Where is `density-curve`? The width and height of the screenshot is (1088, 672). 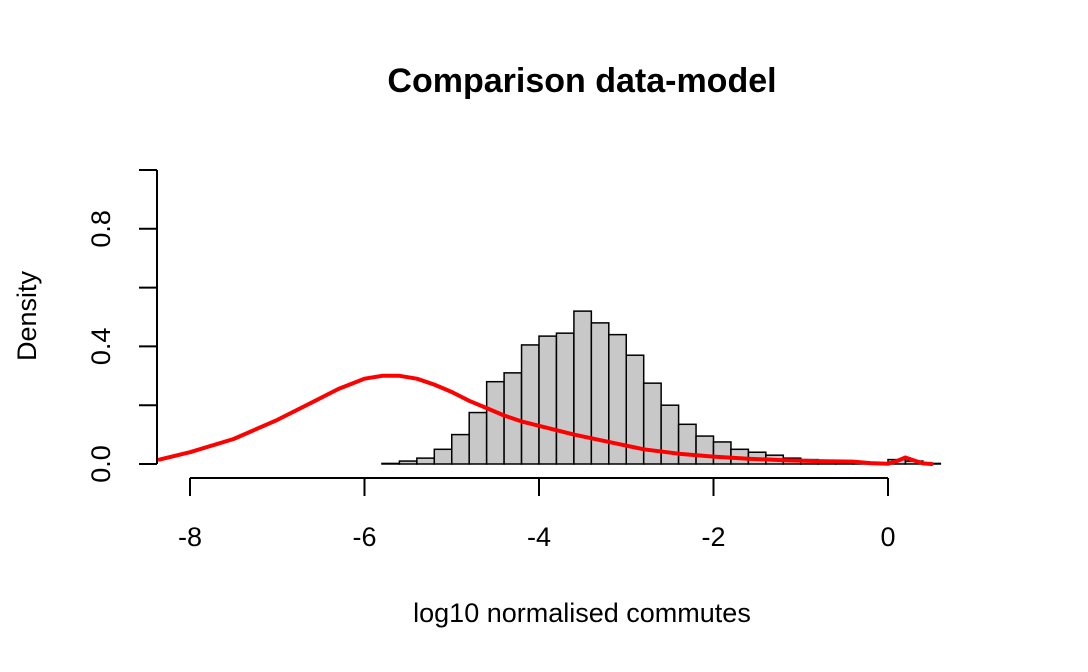 density-curve is located at coordinates (545, 419).